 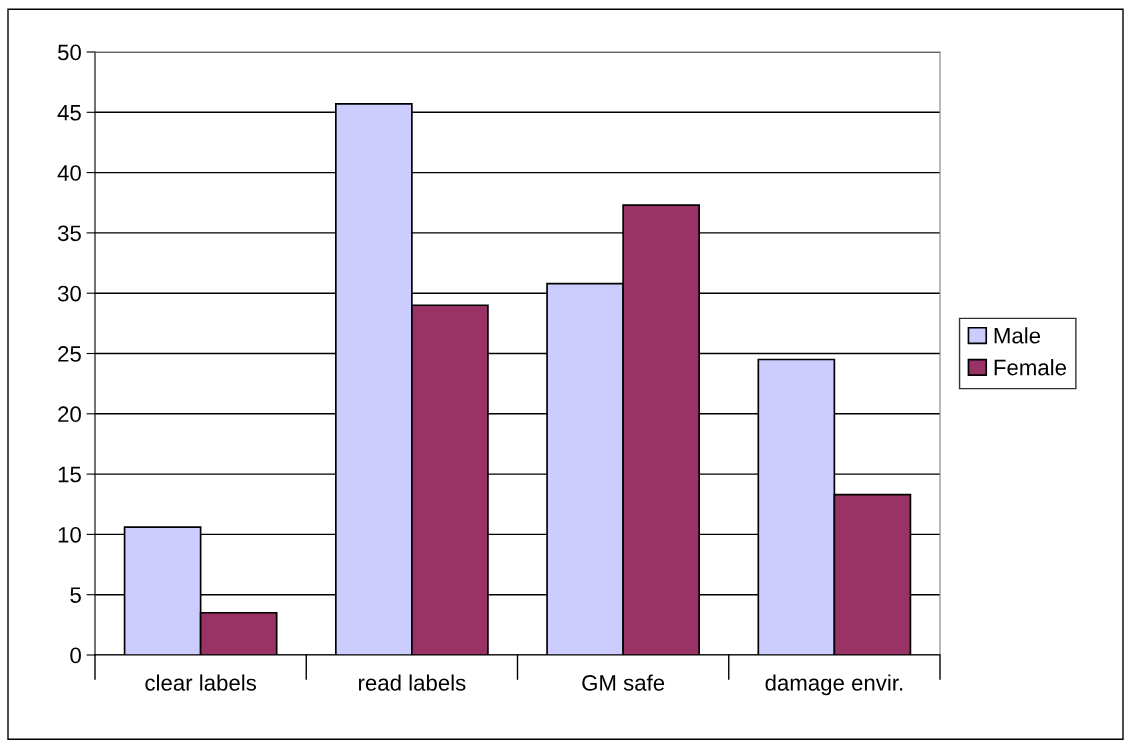 What do you see at coordinates (69, 113) in the screenshot?
I see `y-tick-label: 45` at bounding box center [69, 113].